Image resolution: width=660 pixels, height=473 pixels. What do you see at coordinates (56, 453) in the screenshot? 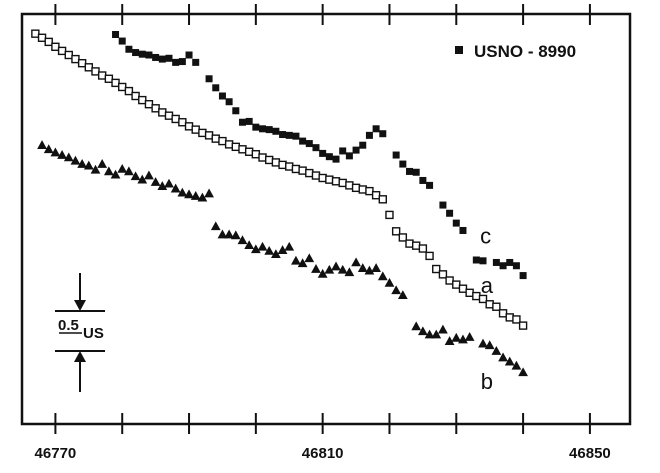
I see `x-tick-label: 46770` at bounding box center [56, 453].